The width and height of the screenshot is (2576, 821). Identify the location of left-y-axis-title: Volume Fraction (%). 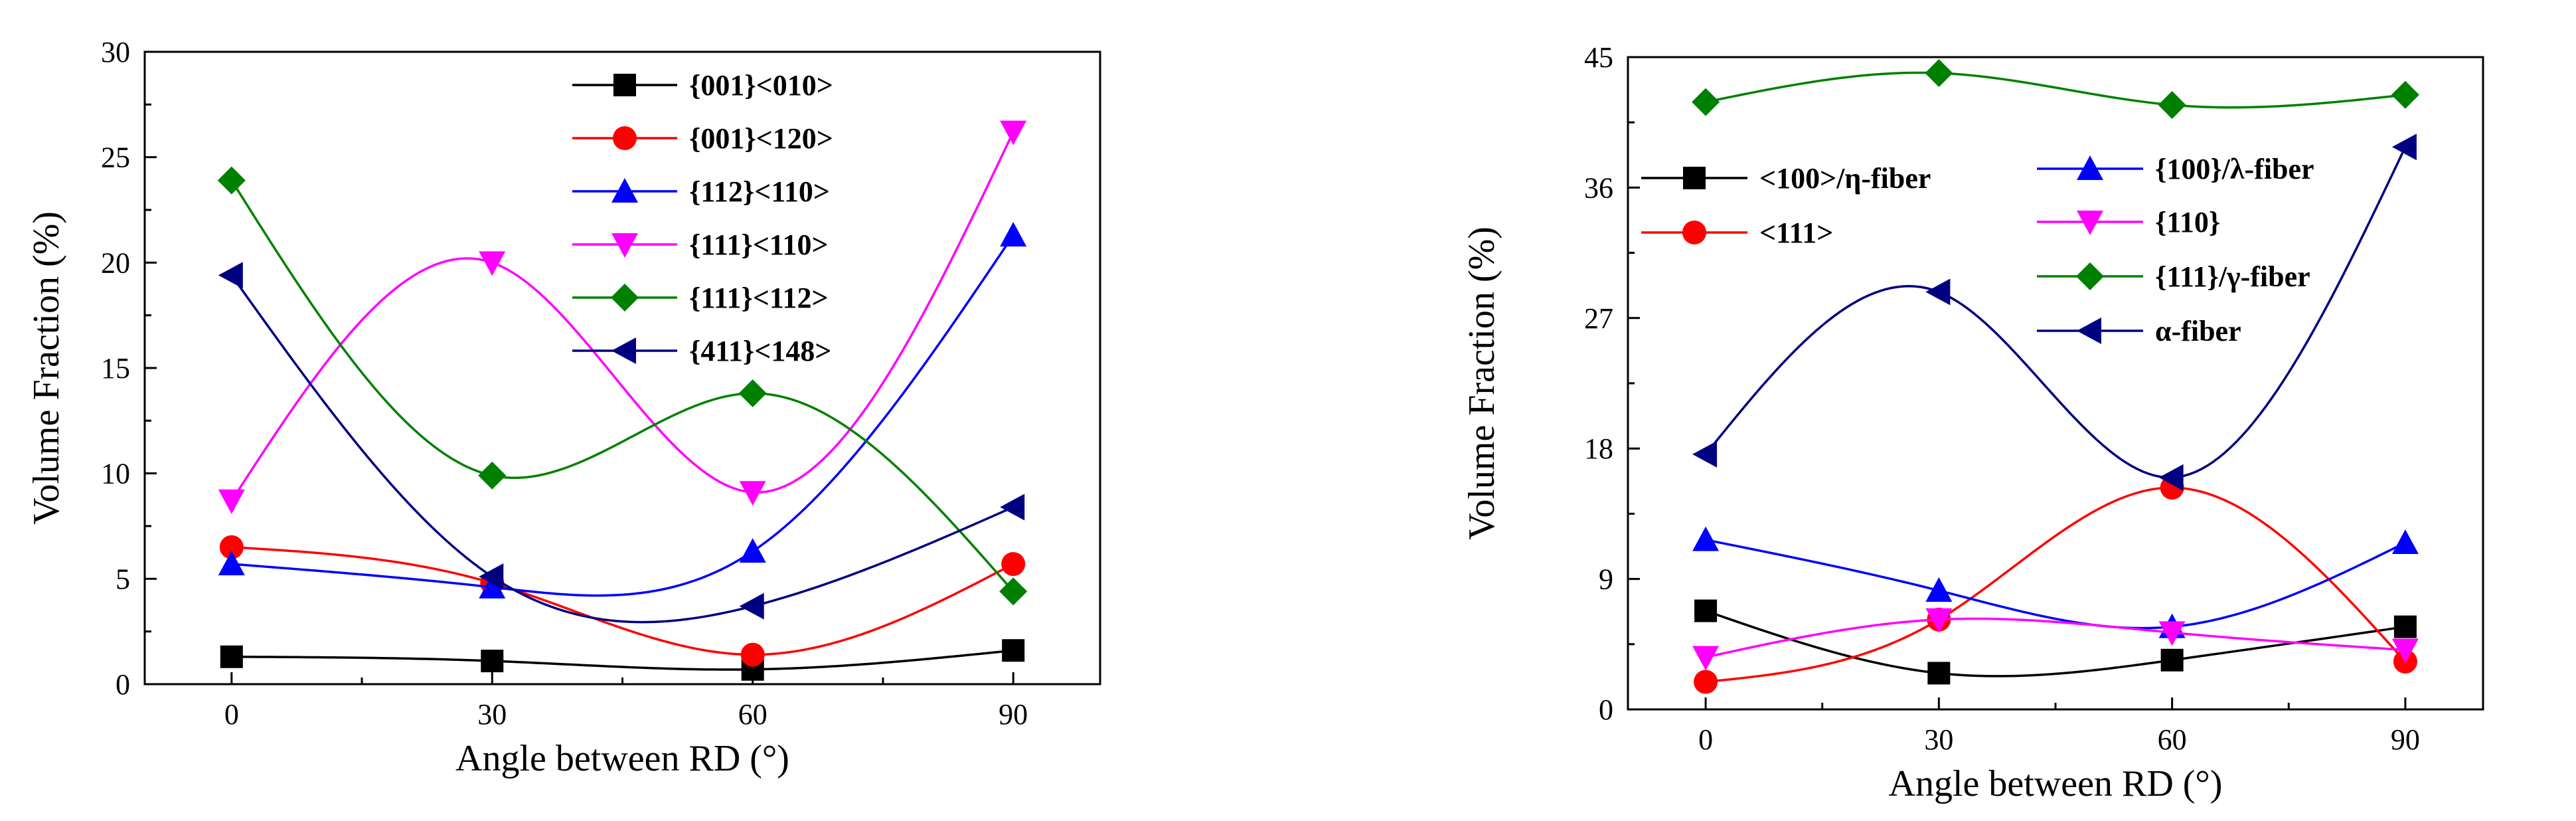
(46, 368).